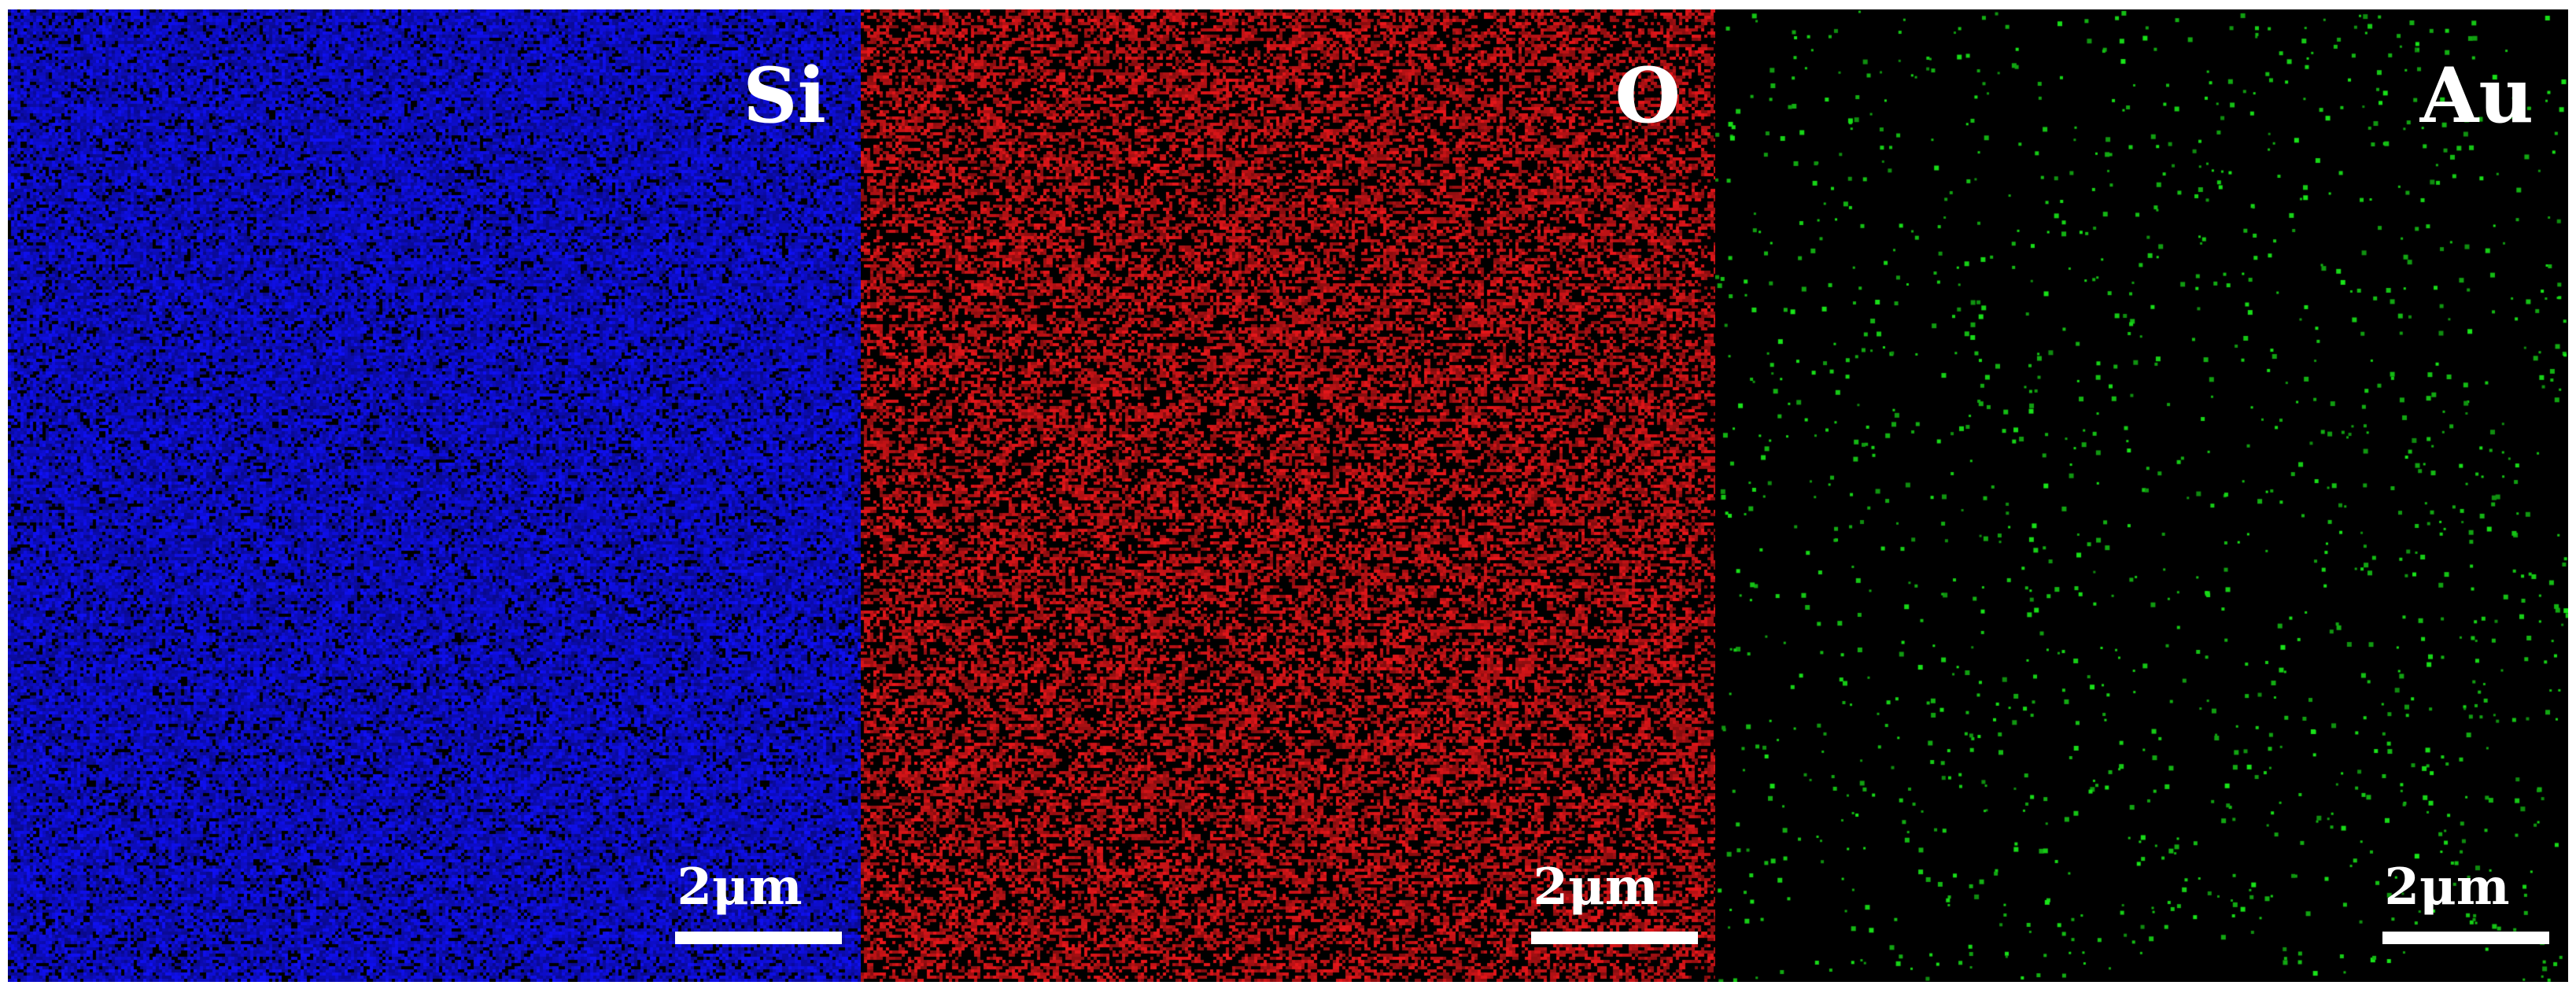 This screenshot has height=989, width=2576. What do you see at coordinates (785, 95) in the screenshot?
I see `element-label-si: Si` at bounding box center [785, 95].